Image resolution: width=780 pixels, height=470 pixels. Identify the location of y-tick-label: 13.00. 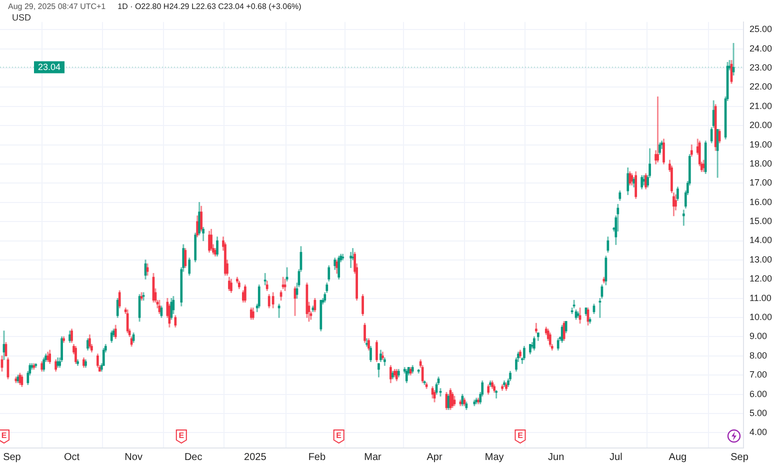
(760, 259).